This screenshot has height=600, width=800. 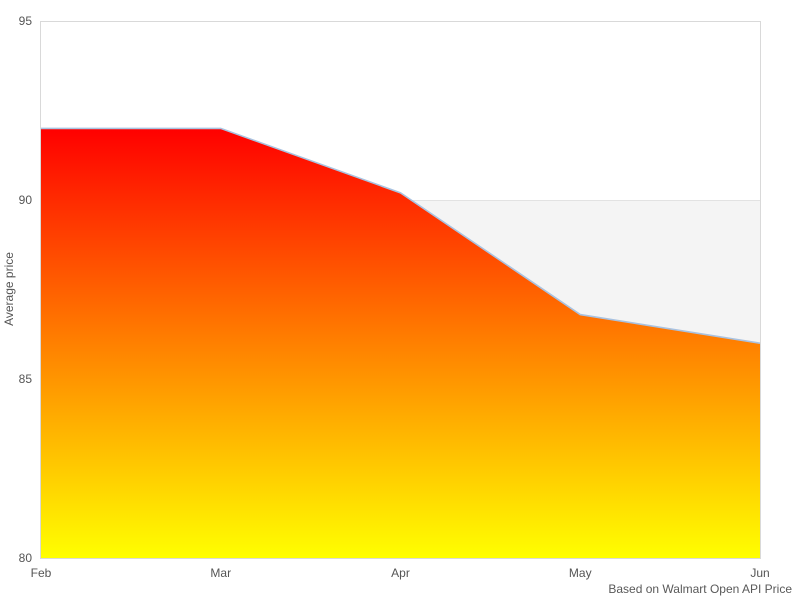 What do you see at coordinates (700, 589) in the screenshot?
I see `chart-caption: Based on Walmart Open API Price` at bounding box center [700, 589].